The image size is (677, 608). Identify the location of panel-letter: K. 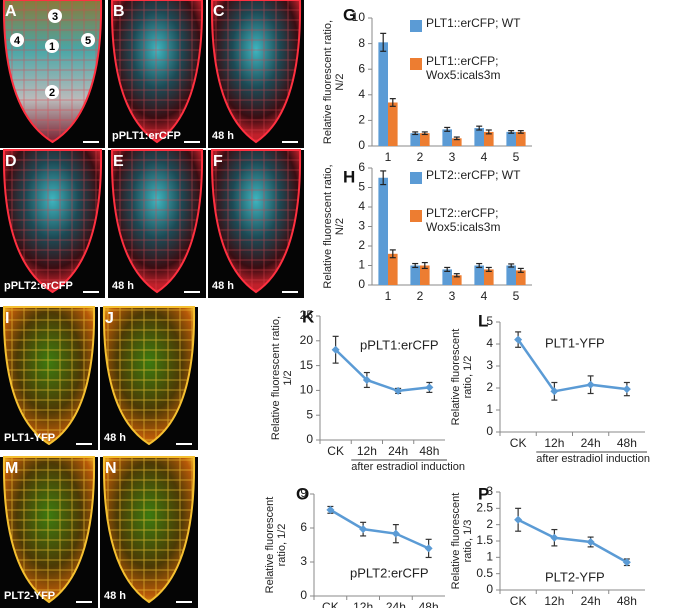
(308, 316).